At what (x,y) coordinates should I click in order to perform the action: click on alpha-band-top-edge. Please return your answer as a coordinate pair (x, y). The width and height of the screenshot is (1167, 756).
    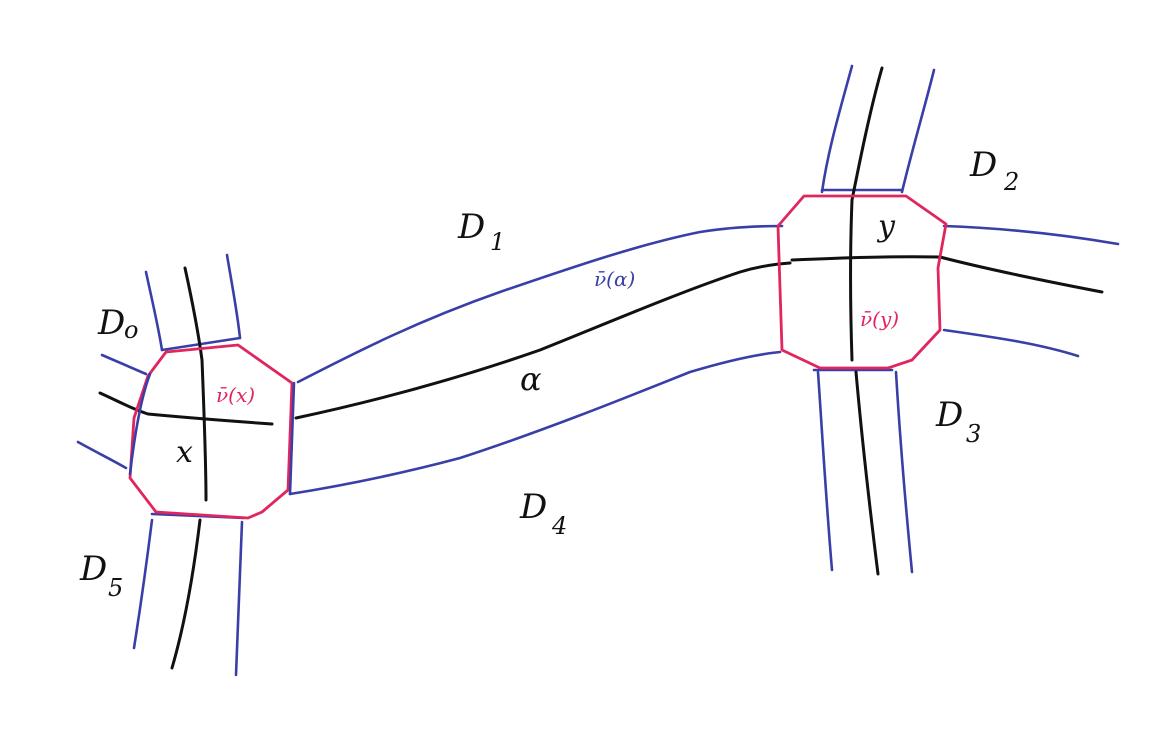
    Looking at the image, I should click on (540, 304).